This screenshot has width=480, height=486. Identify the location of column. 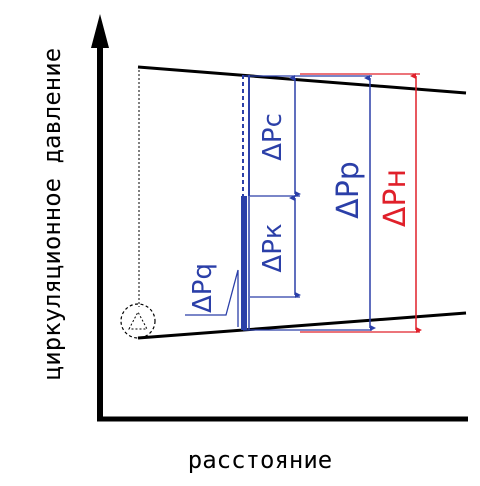
(245, 202).